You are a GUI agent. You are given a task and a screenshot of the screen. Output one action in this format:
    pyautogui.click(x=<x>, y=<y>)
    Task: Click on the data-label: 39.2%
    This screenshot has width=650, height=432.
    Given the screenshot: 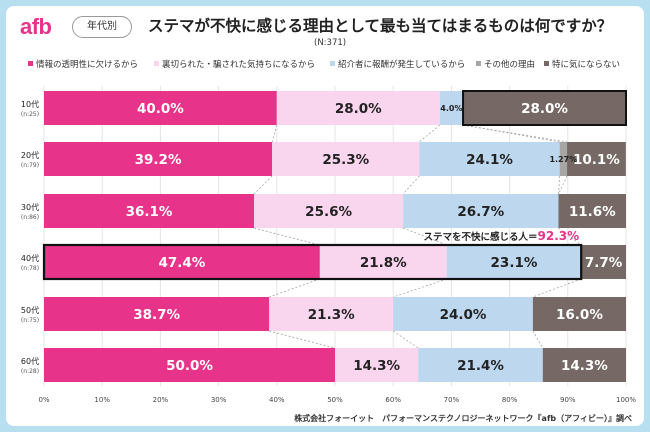 What is the action you would take?
    pyautogui.click(x=158, y=160)
    